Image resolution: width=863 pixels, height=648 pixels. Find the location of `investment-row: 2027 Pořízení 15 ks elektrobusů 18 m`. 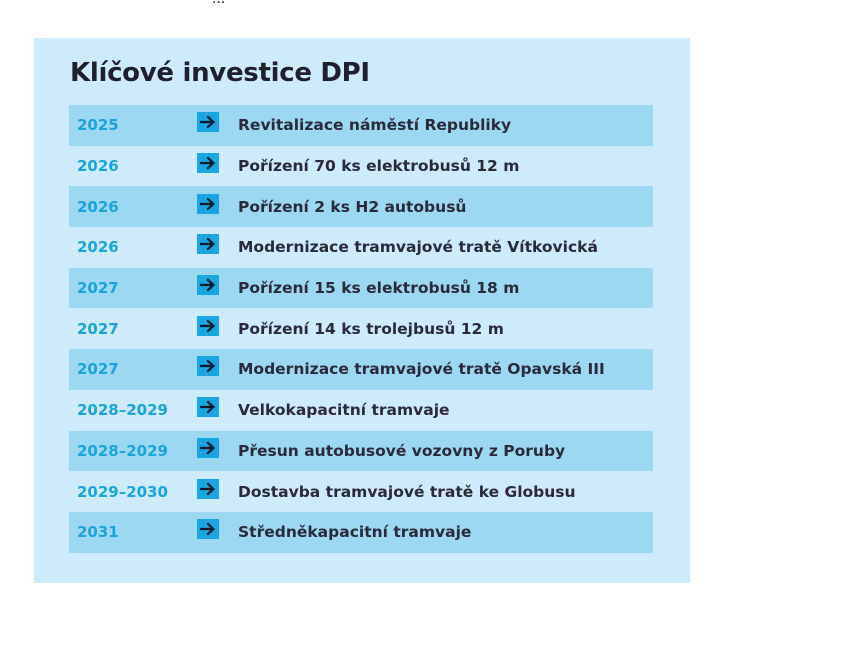

investment-row: 2027 Pořízení 15 ks elektrobusů 18 m is located at coordinates (361, 288).